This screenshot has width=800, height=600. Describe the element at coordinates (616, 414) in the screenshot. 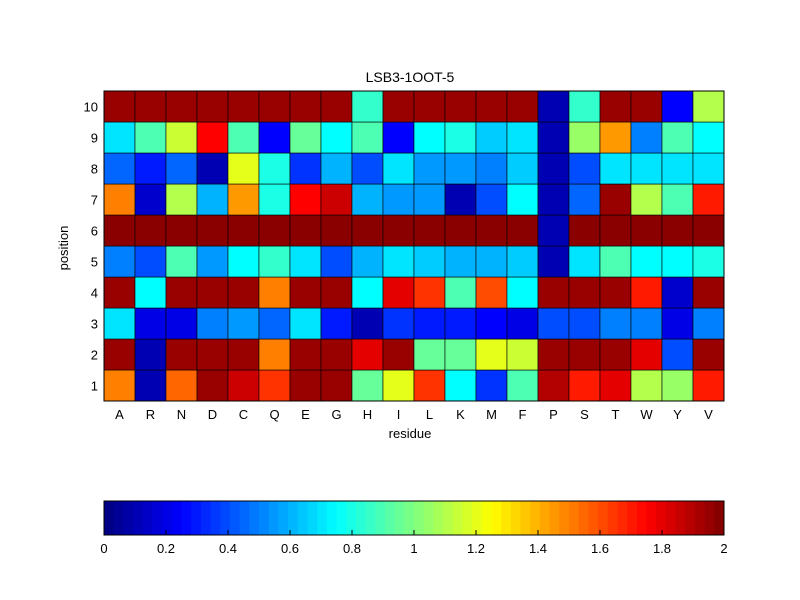

I see `x-tick-label: T` at that location.